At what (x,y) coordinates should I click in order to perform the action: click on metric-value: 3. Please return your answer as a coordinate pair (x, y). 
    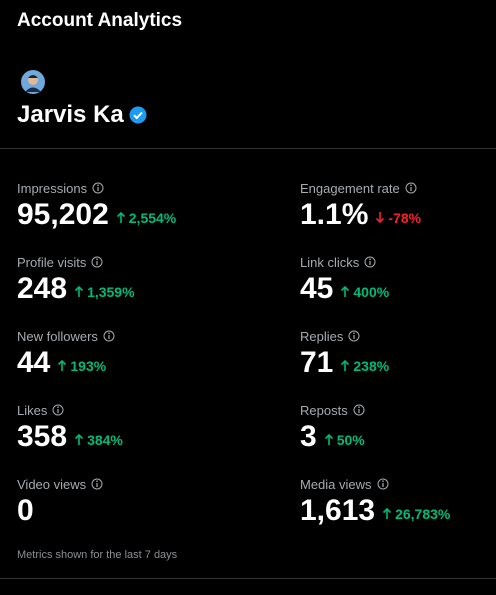
    Looking at the image, I should click on (308, 436).